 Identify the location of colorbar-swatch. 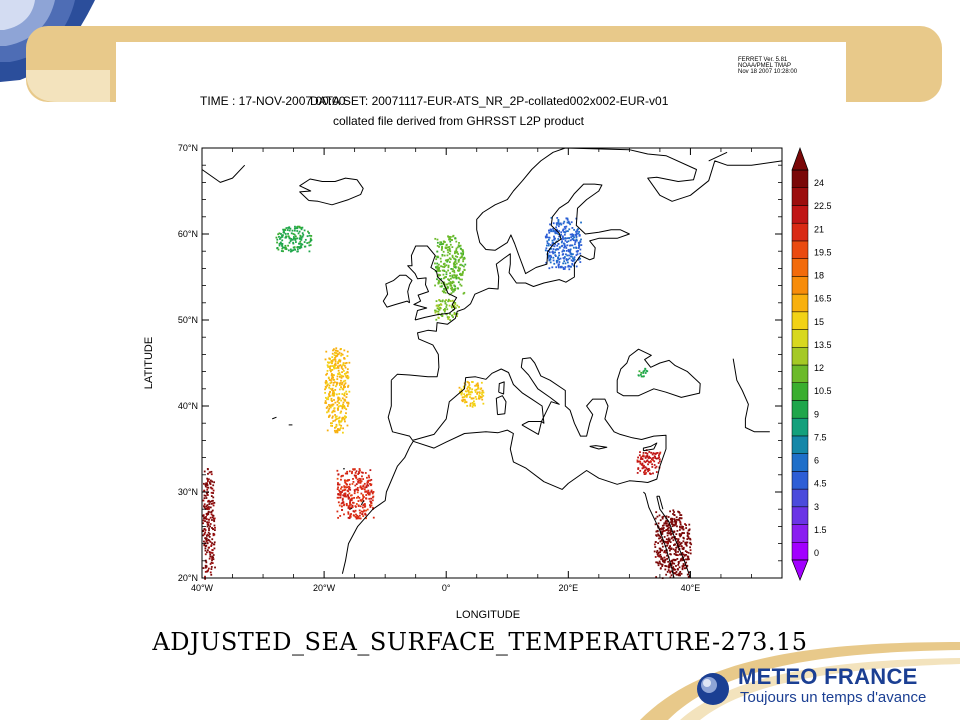
(800, 373).